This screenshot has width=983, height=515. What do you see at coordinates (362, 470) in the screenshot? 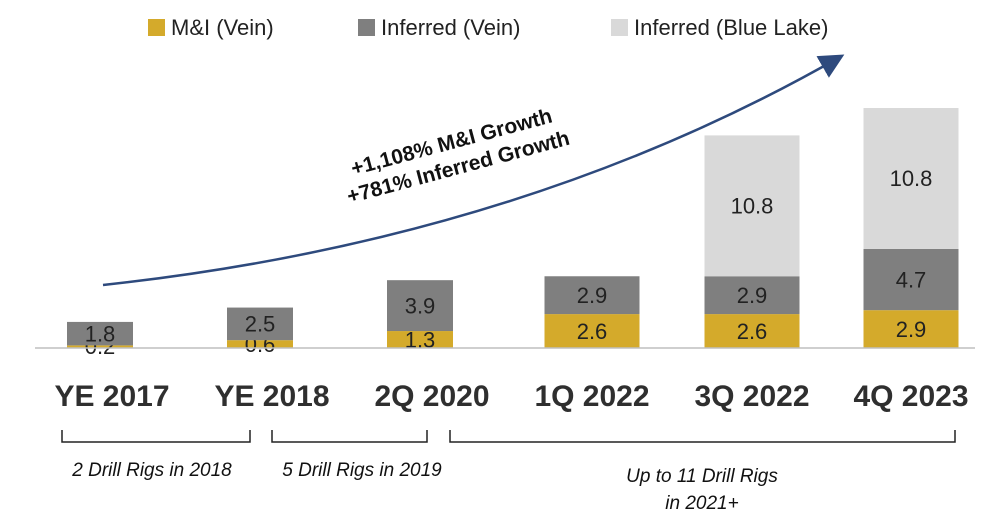
I see `note: 5 Drill Rigs in 2019` at bounding box center [362, 470].